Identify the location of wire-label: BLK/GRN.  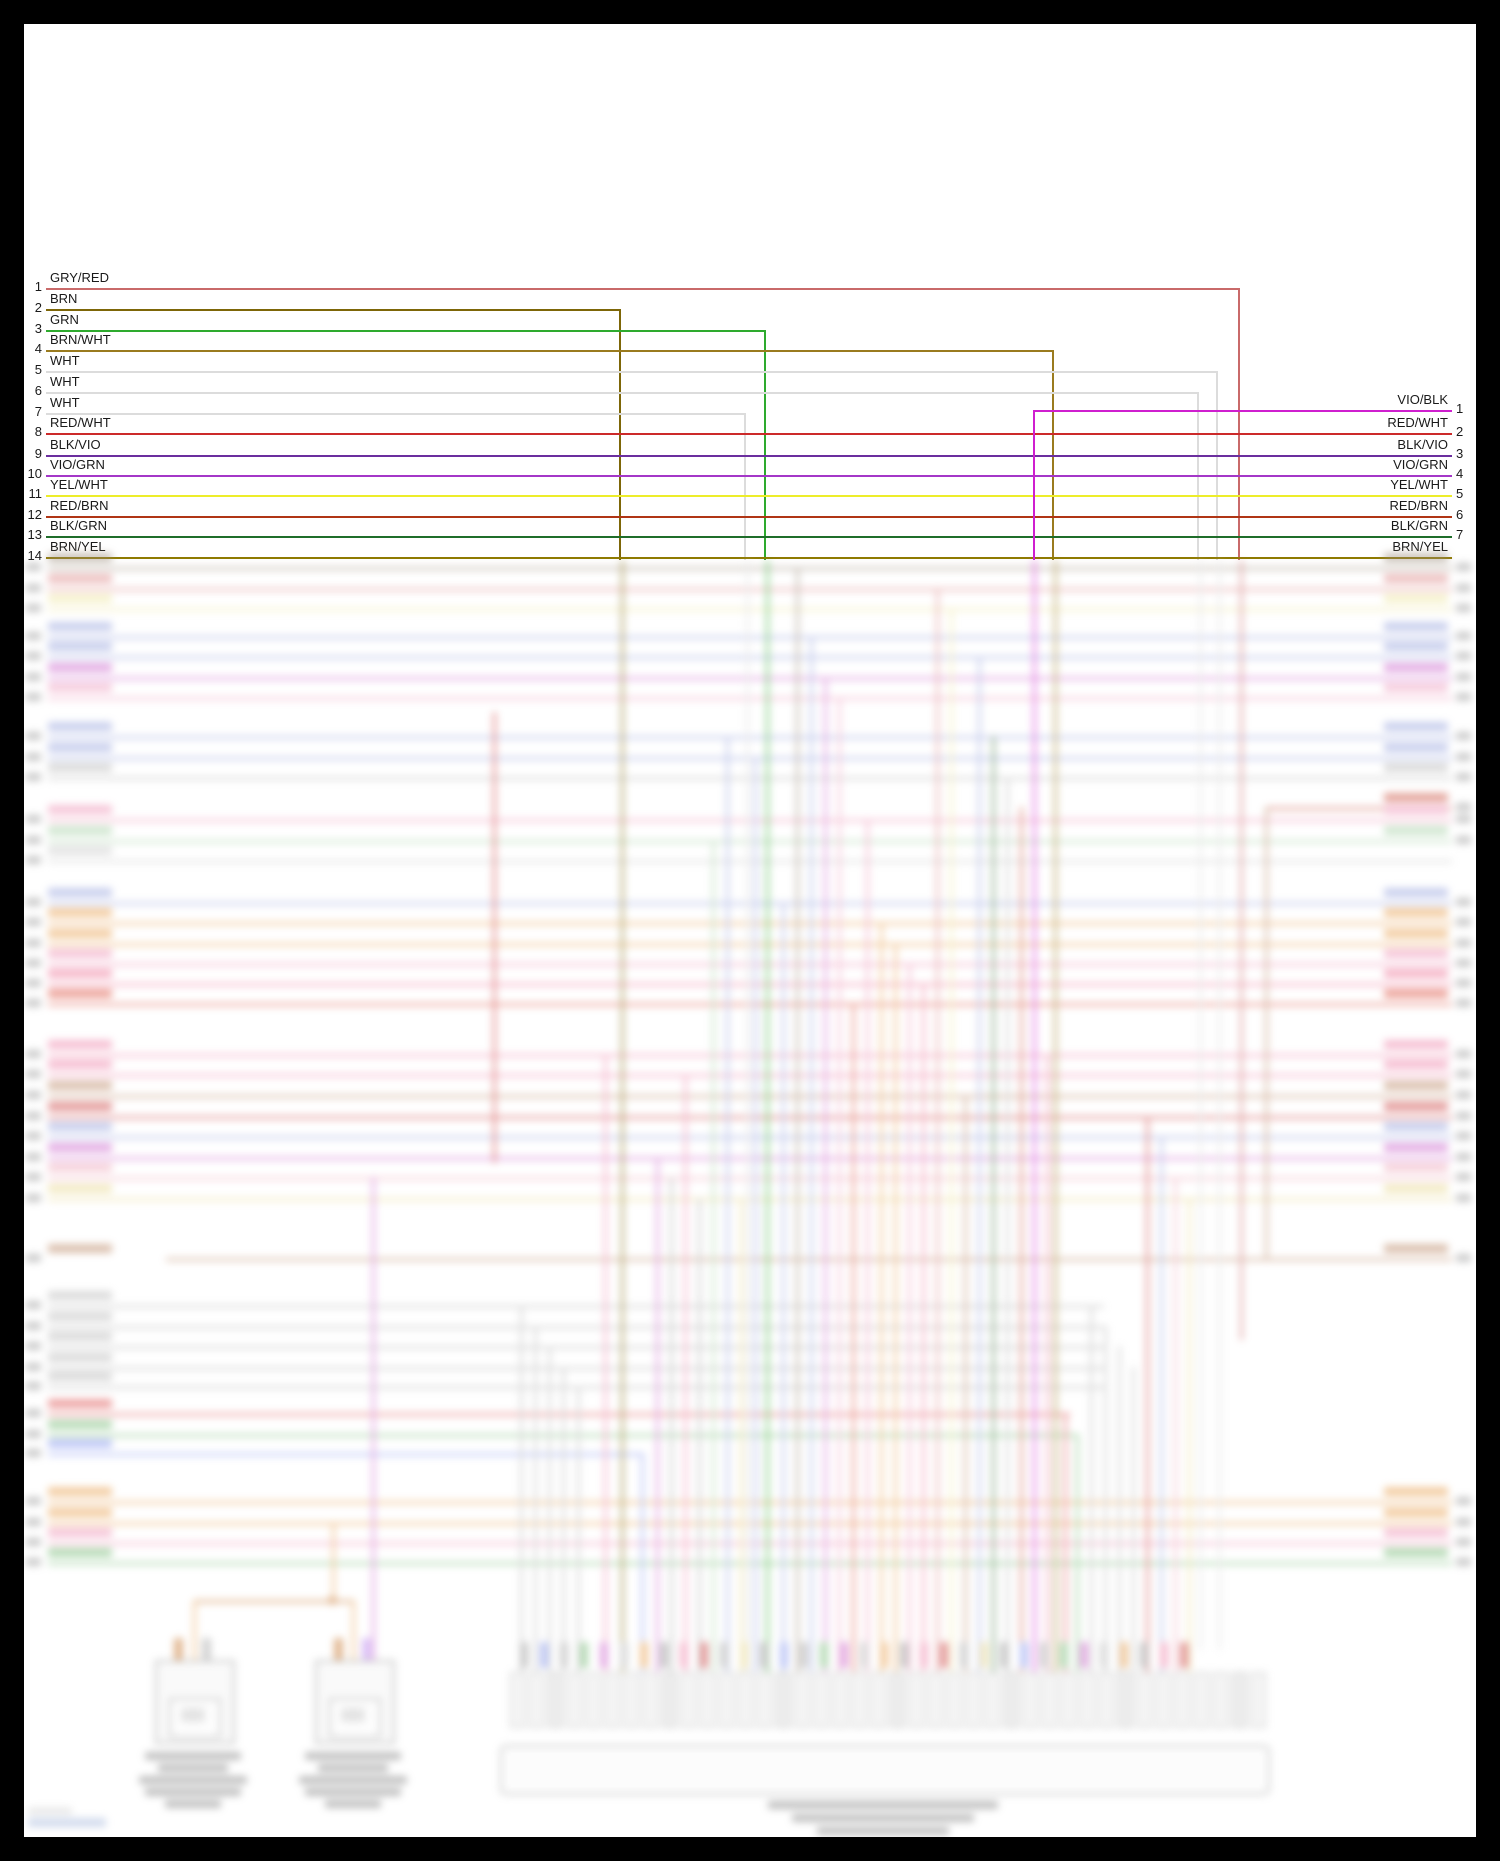
(1419, 525).